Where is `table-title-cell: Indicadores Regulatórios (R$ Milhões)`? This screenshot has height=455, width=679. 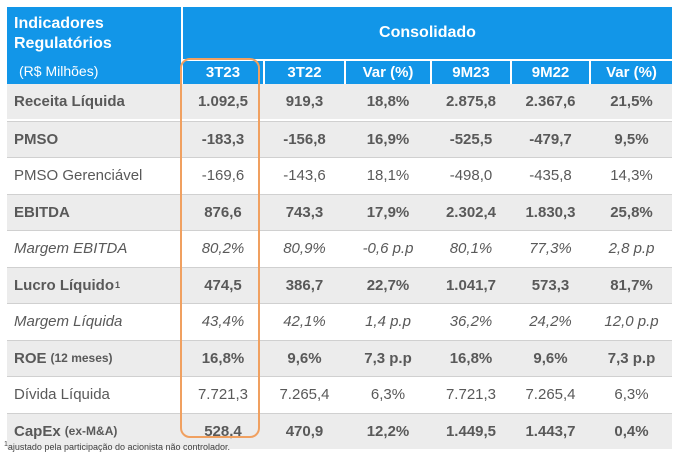
table-title-cell: Indicadores Regulatórios (R$ Milhões) is located at coordinates (94, 45).